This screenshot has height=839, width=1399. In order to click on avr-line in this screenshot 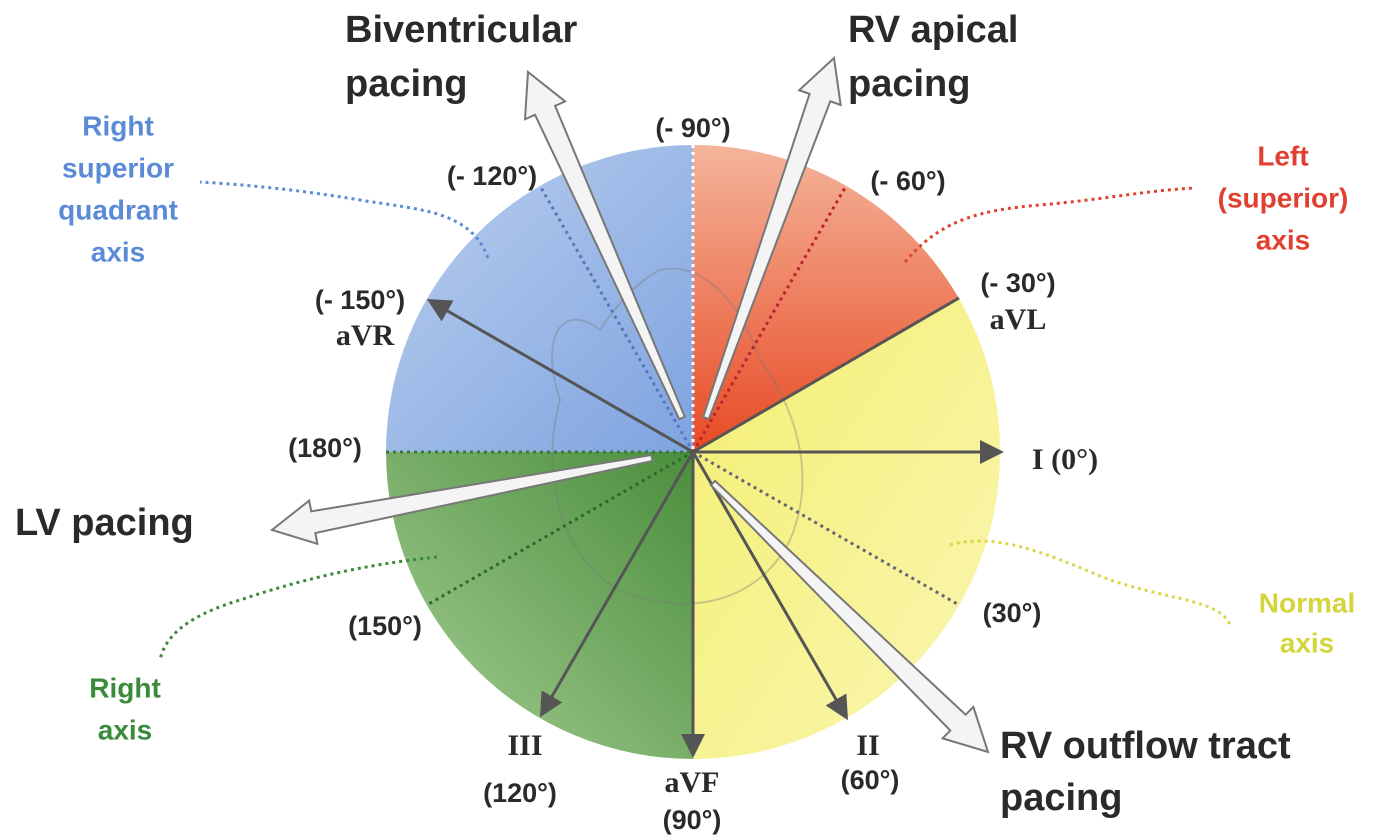, I will do `click(560, 376)`.